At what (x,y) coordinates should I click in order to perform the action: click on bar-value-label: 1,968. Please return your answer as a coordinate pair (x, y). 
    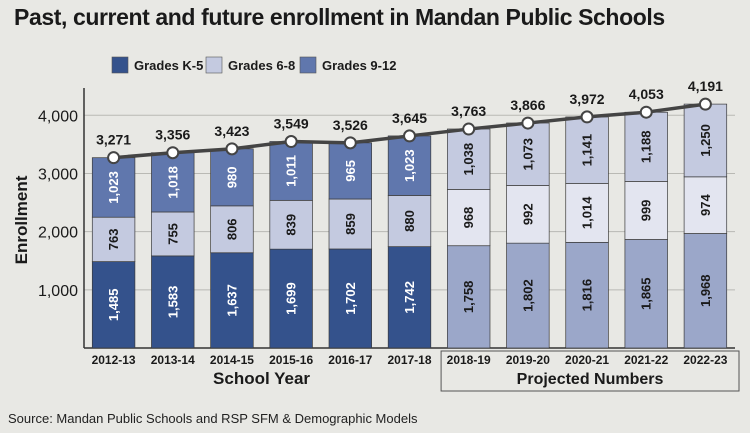
    Looking at the image, I should click on (705, 290).